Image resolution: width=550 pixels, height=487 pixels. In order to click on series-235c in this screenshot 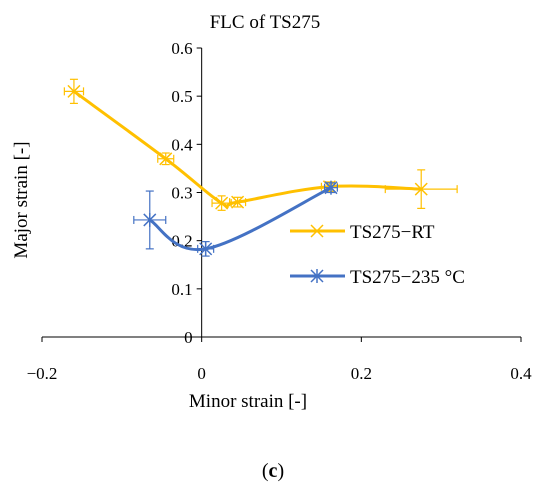, I will do `click(235, 218)`.